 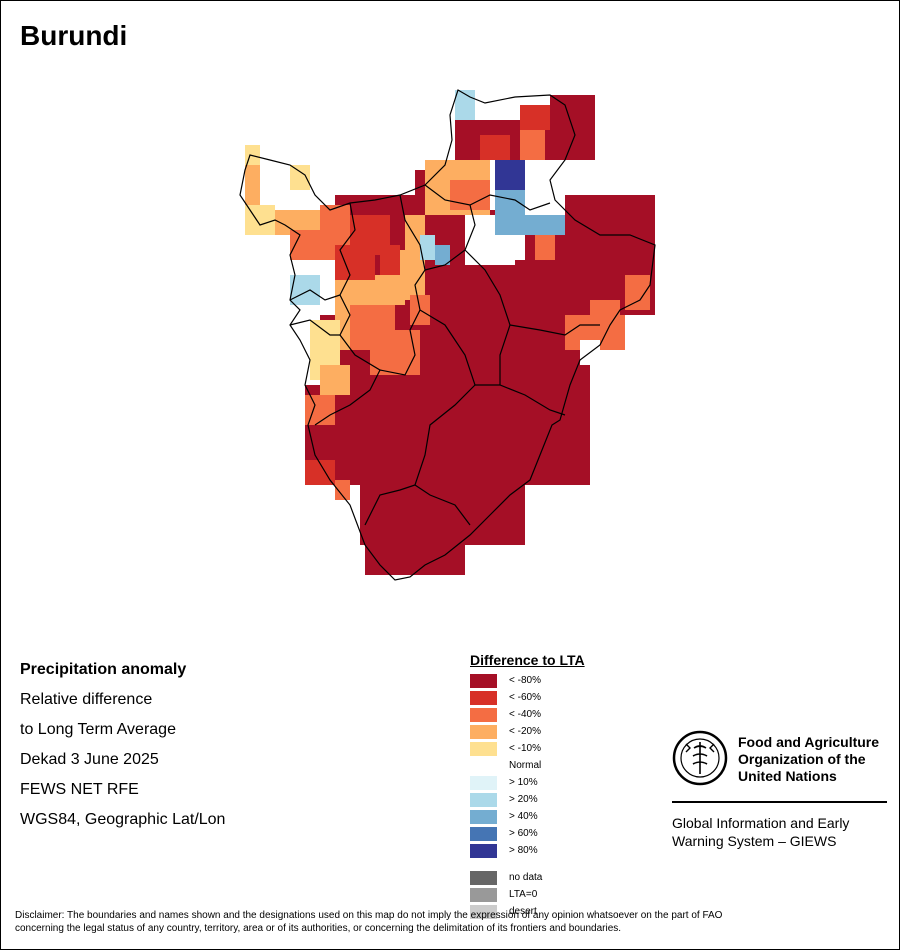 I want to click on legend-class-label: < -40%, so click(x=525, y=714).